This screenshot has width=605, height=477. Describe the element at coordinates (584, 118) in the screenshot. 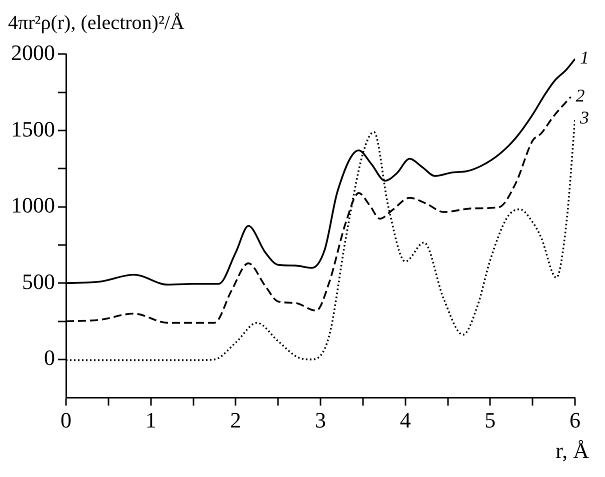

I see `series-label: 3` at that location.